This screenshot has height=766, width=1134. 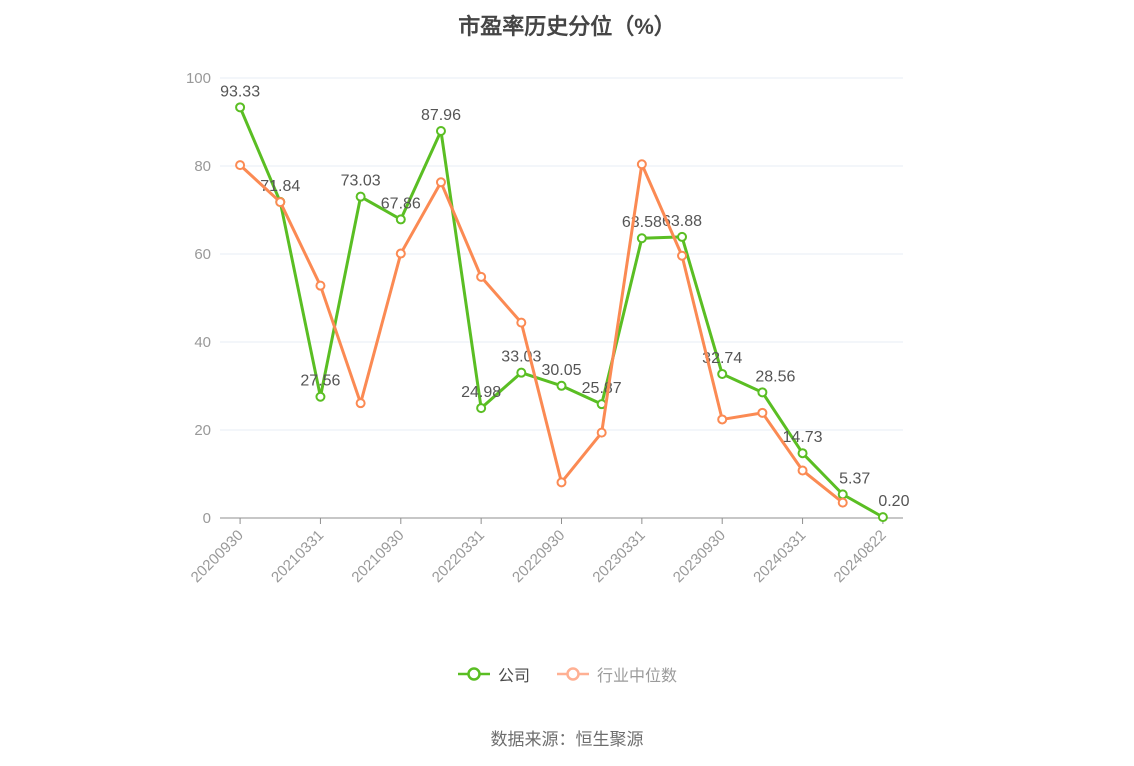 What do you see at coordinates (217, 556) in the screenshot?
I see `x-axis-tick-label: 20200930` at bounding box center [217, 556].